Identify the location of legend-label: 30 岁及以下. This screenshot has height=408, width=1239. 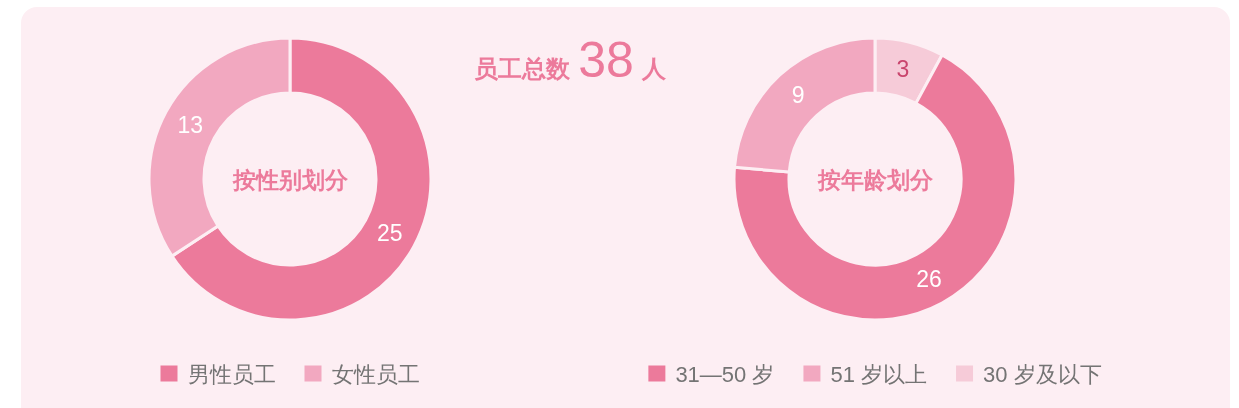
(1042, 374).